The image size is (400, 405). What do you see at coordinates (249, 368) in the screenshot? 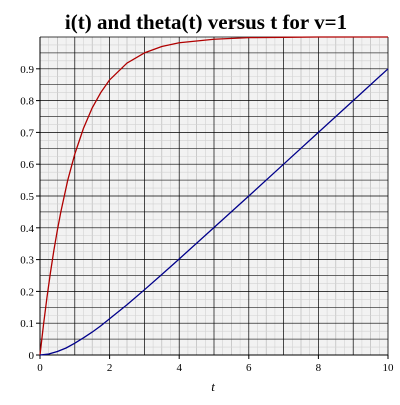
I see `x-tick-label: 6` at bounding box center [249, 368].